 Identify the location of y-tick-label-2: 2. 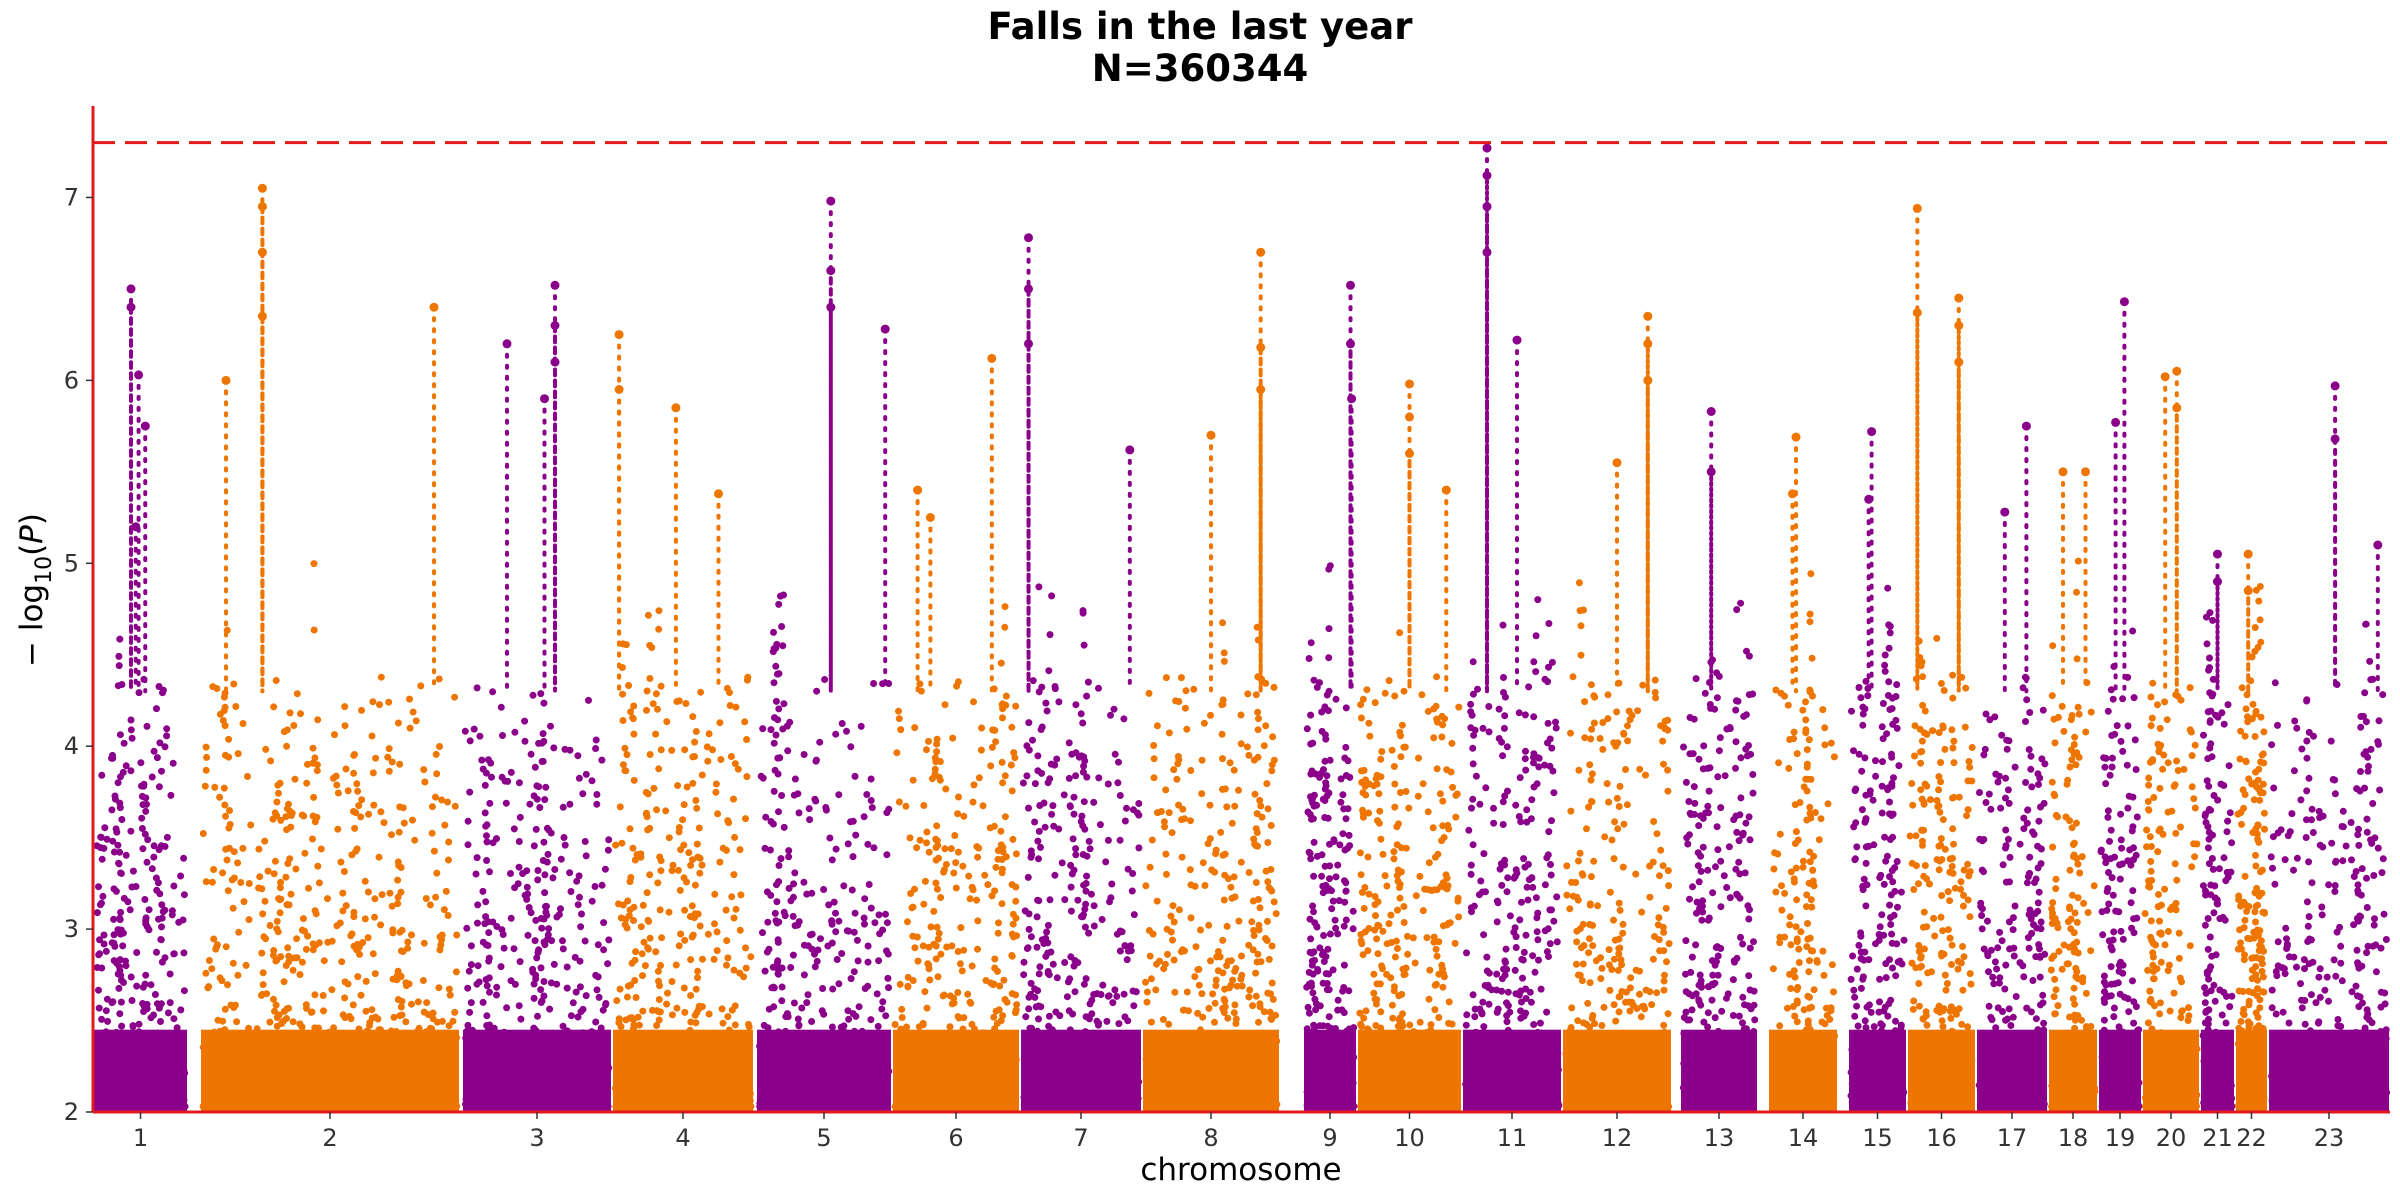
(71, 1112).